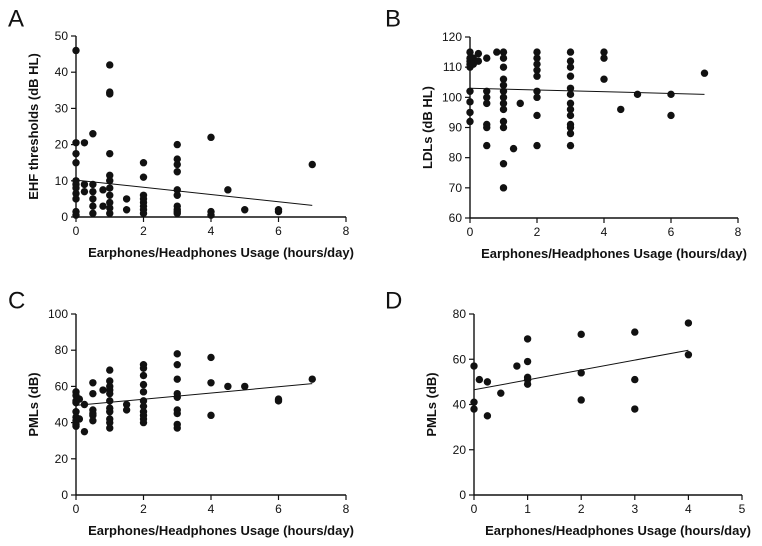 The image size is (762, 546). I want to click on x-tick-label: 2, so click(537, 232).